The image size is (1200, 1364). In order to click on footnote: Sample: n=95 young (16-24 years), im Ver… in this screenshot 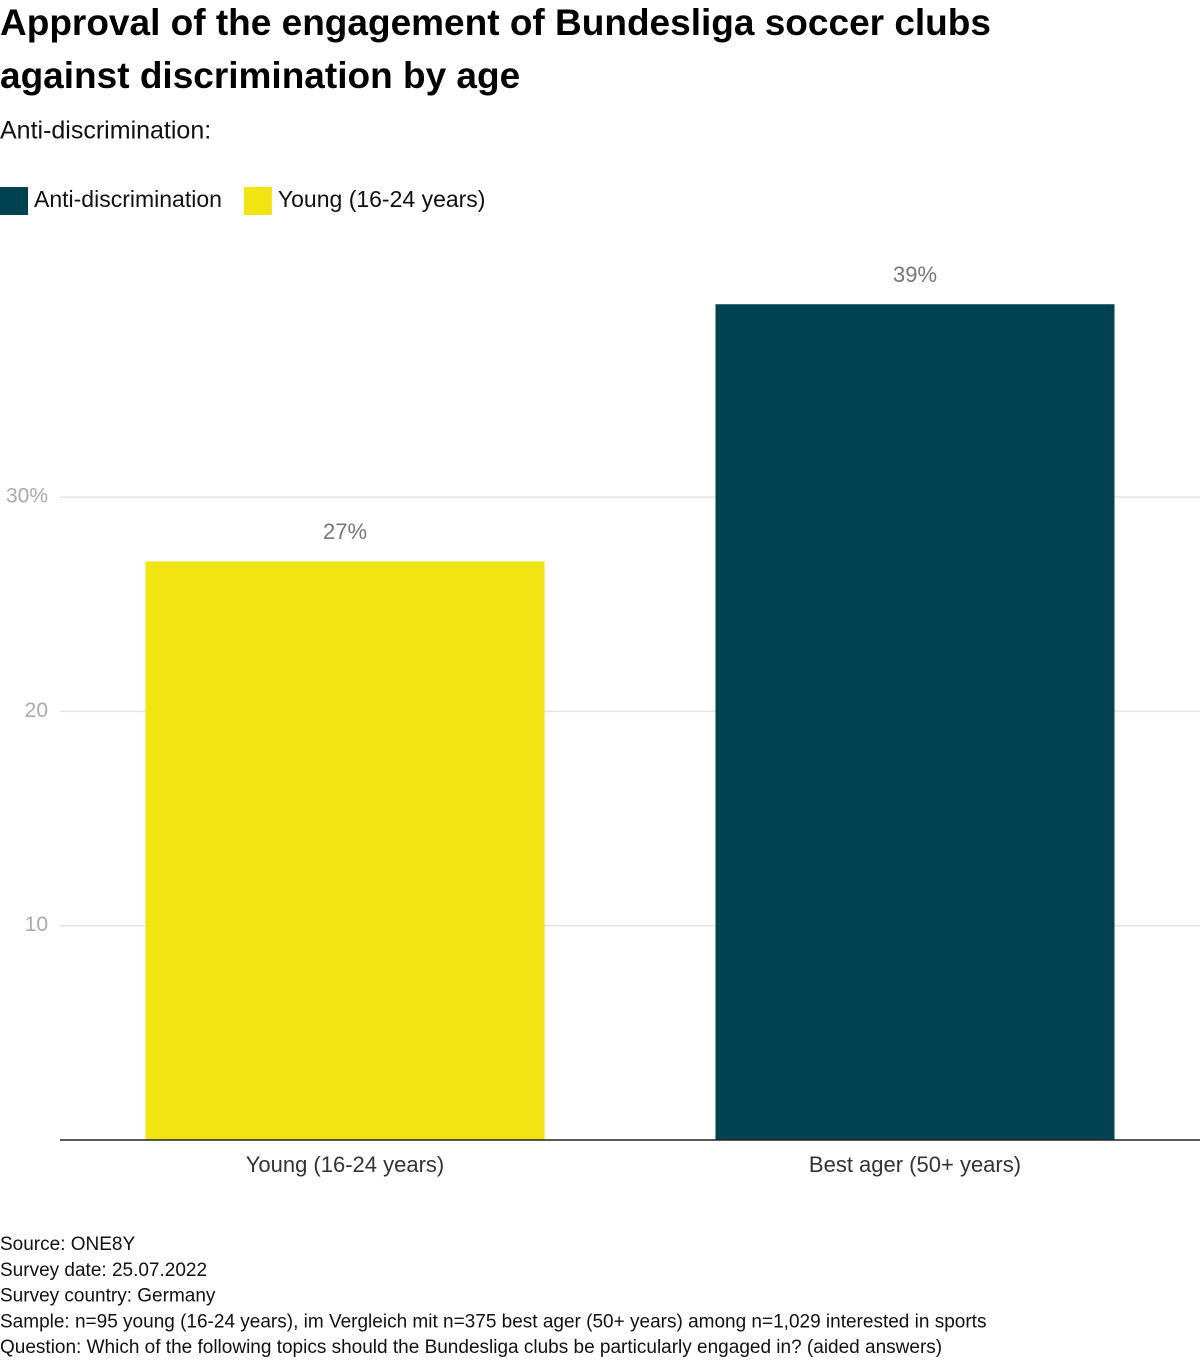, I will do `click(493, 1321)`.